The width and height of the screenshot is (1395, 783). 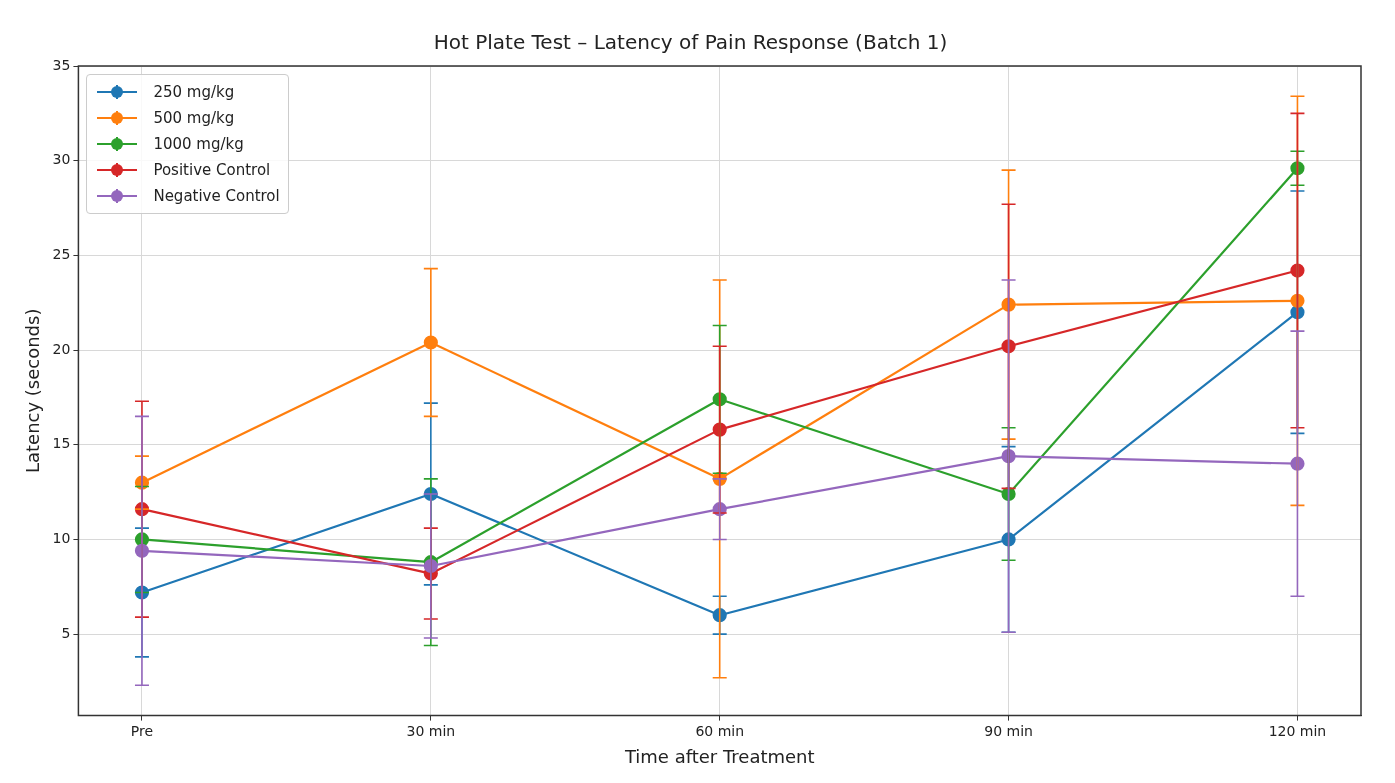 I want to click on y-axis-title: Latency (seconds), so click(x=33, y=391).